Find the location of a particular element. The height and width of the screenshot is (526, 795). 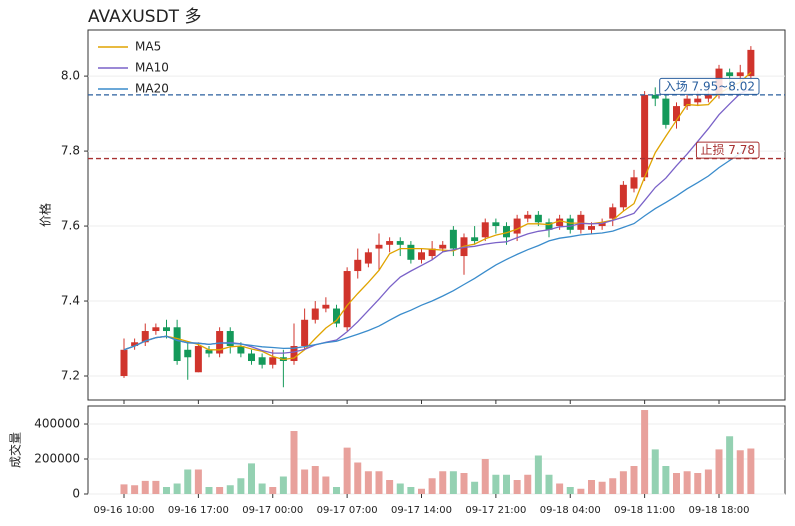

legend-label: MA10 is located at coordinates (152, 68).